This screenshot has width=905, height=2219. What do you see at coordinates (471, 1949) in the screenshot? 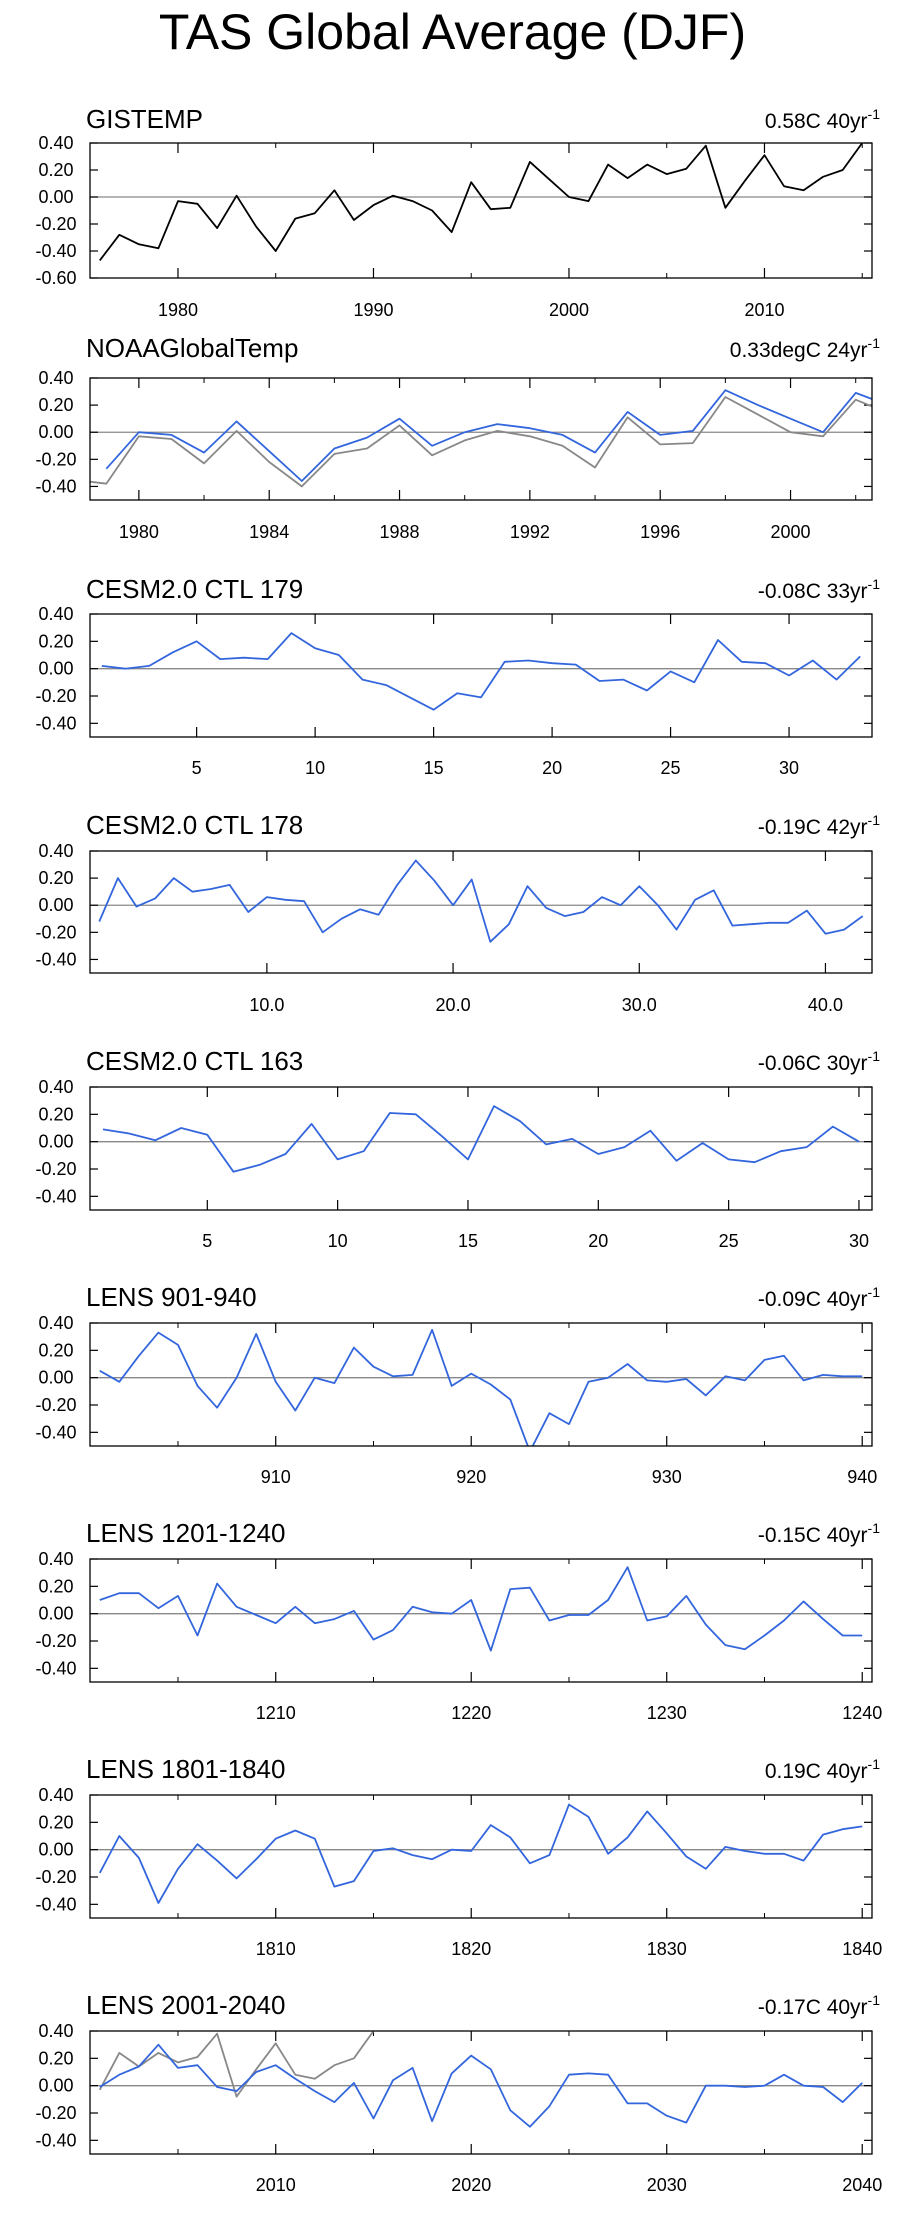
I see `x-tick-label: 1820` at bounding box center [471, 1949].